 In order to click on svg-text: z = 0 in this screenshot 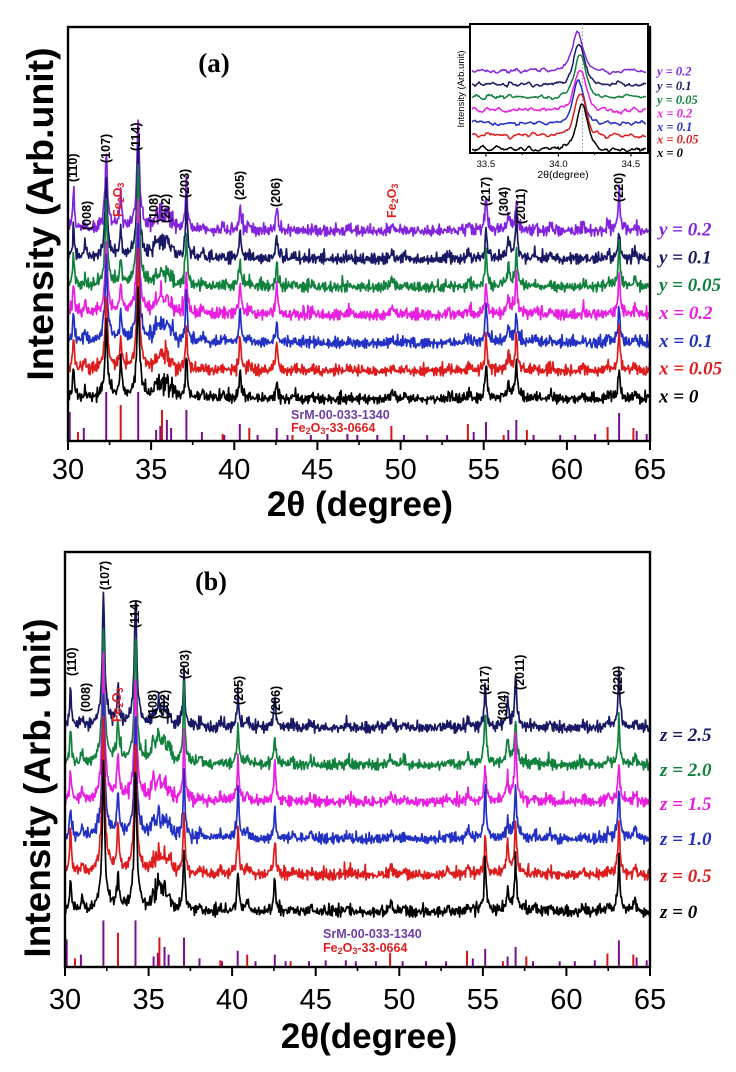, I will do `click(678, 912)`.